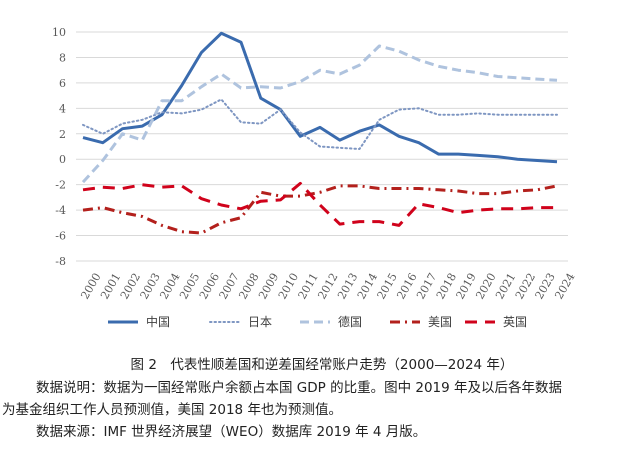 This screenshot has height=451, width=644. Describe the element at coordinates (59, 147) in the screenshot. I see `y-axis-ticks: 10 8 6 4 2 0 -2 -4 -6 -8` at that location.